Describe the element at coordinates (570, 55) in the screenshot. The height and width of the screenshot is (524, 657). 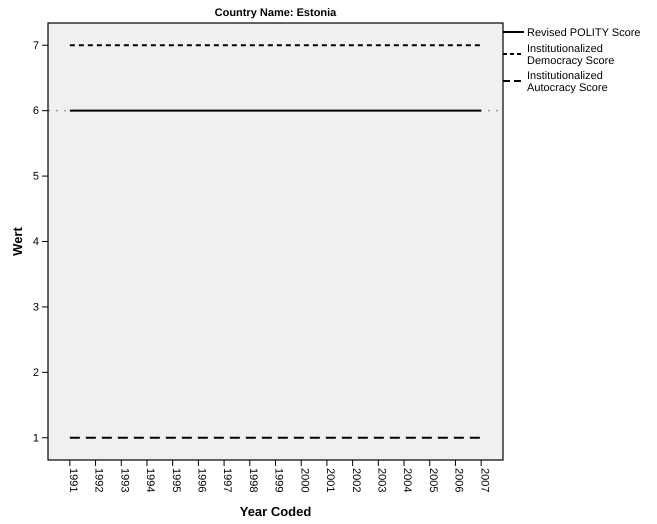
I see `legend-label: Institutionalized Democracy Score` at that location.